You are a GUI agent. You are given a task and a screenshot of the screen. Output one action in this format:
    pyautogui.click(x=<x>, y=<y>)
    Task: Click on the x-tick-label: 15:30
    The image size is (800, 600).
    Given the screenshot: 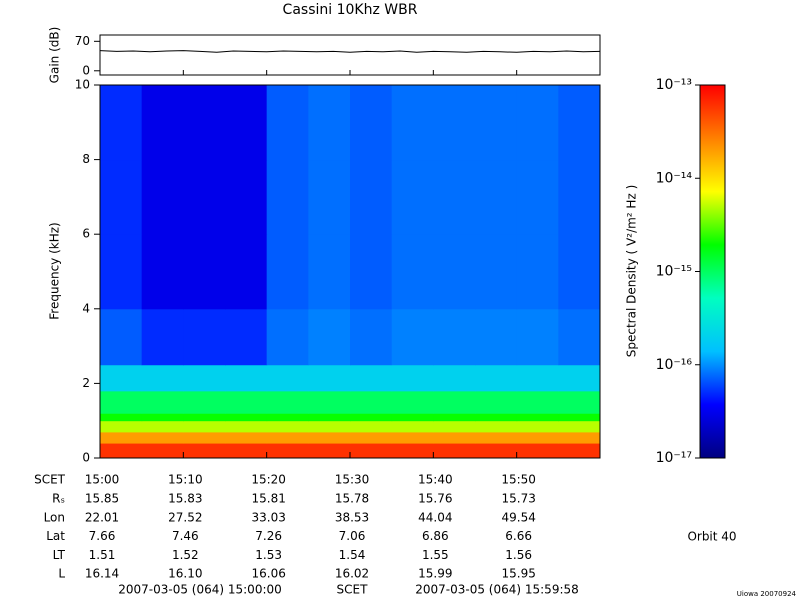 What is the action you would take?
    pyautogui.click(x=352, y=480)
    